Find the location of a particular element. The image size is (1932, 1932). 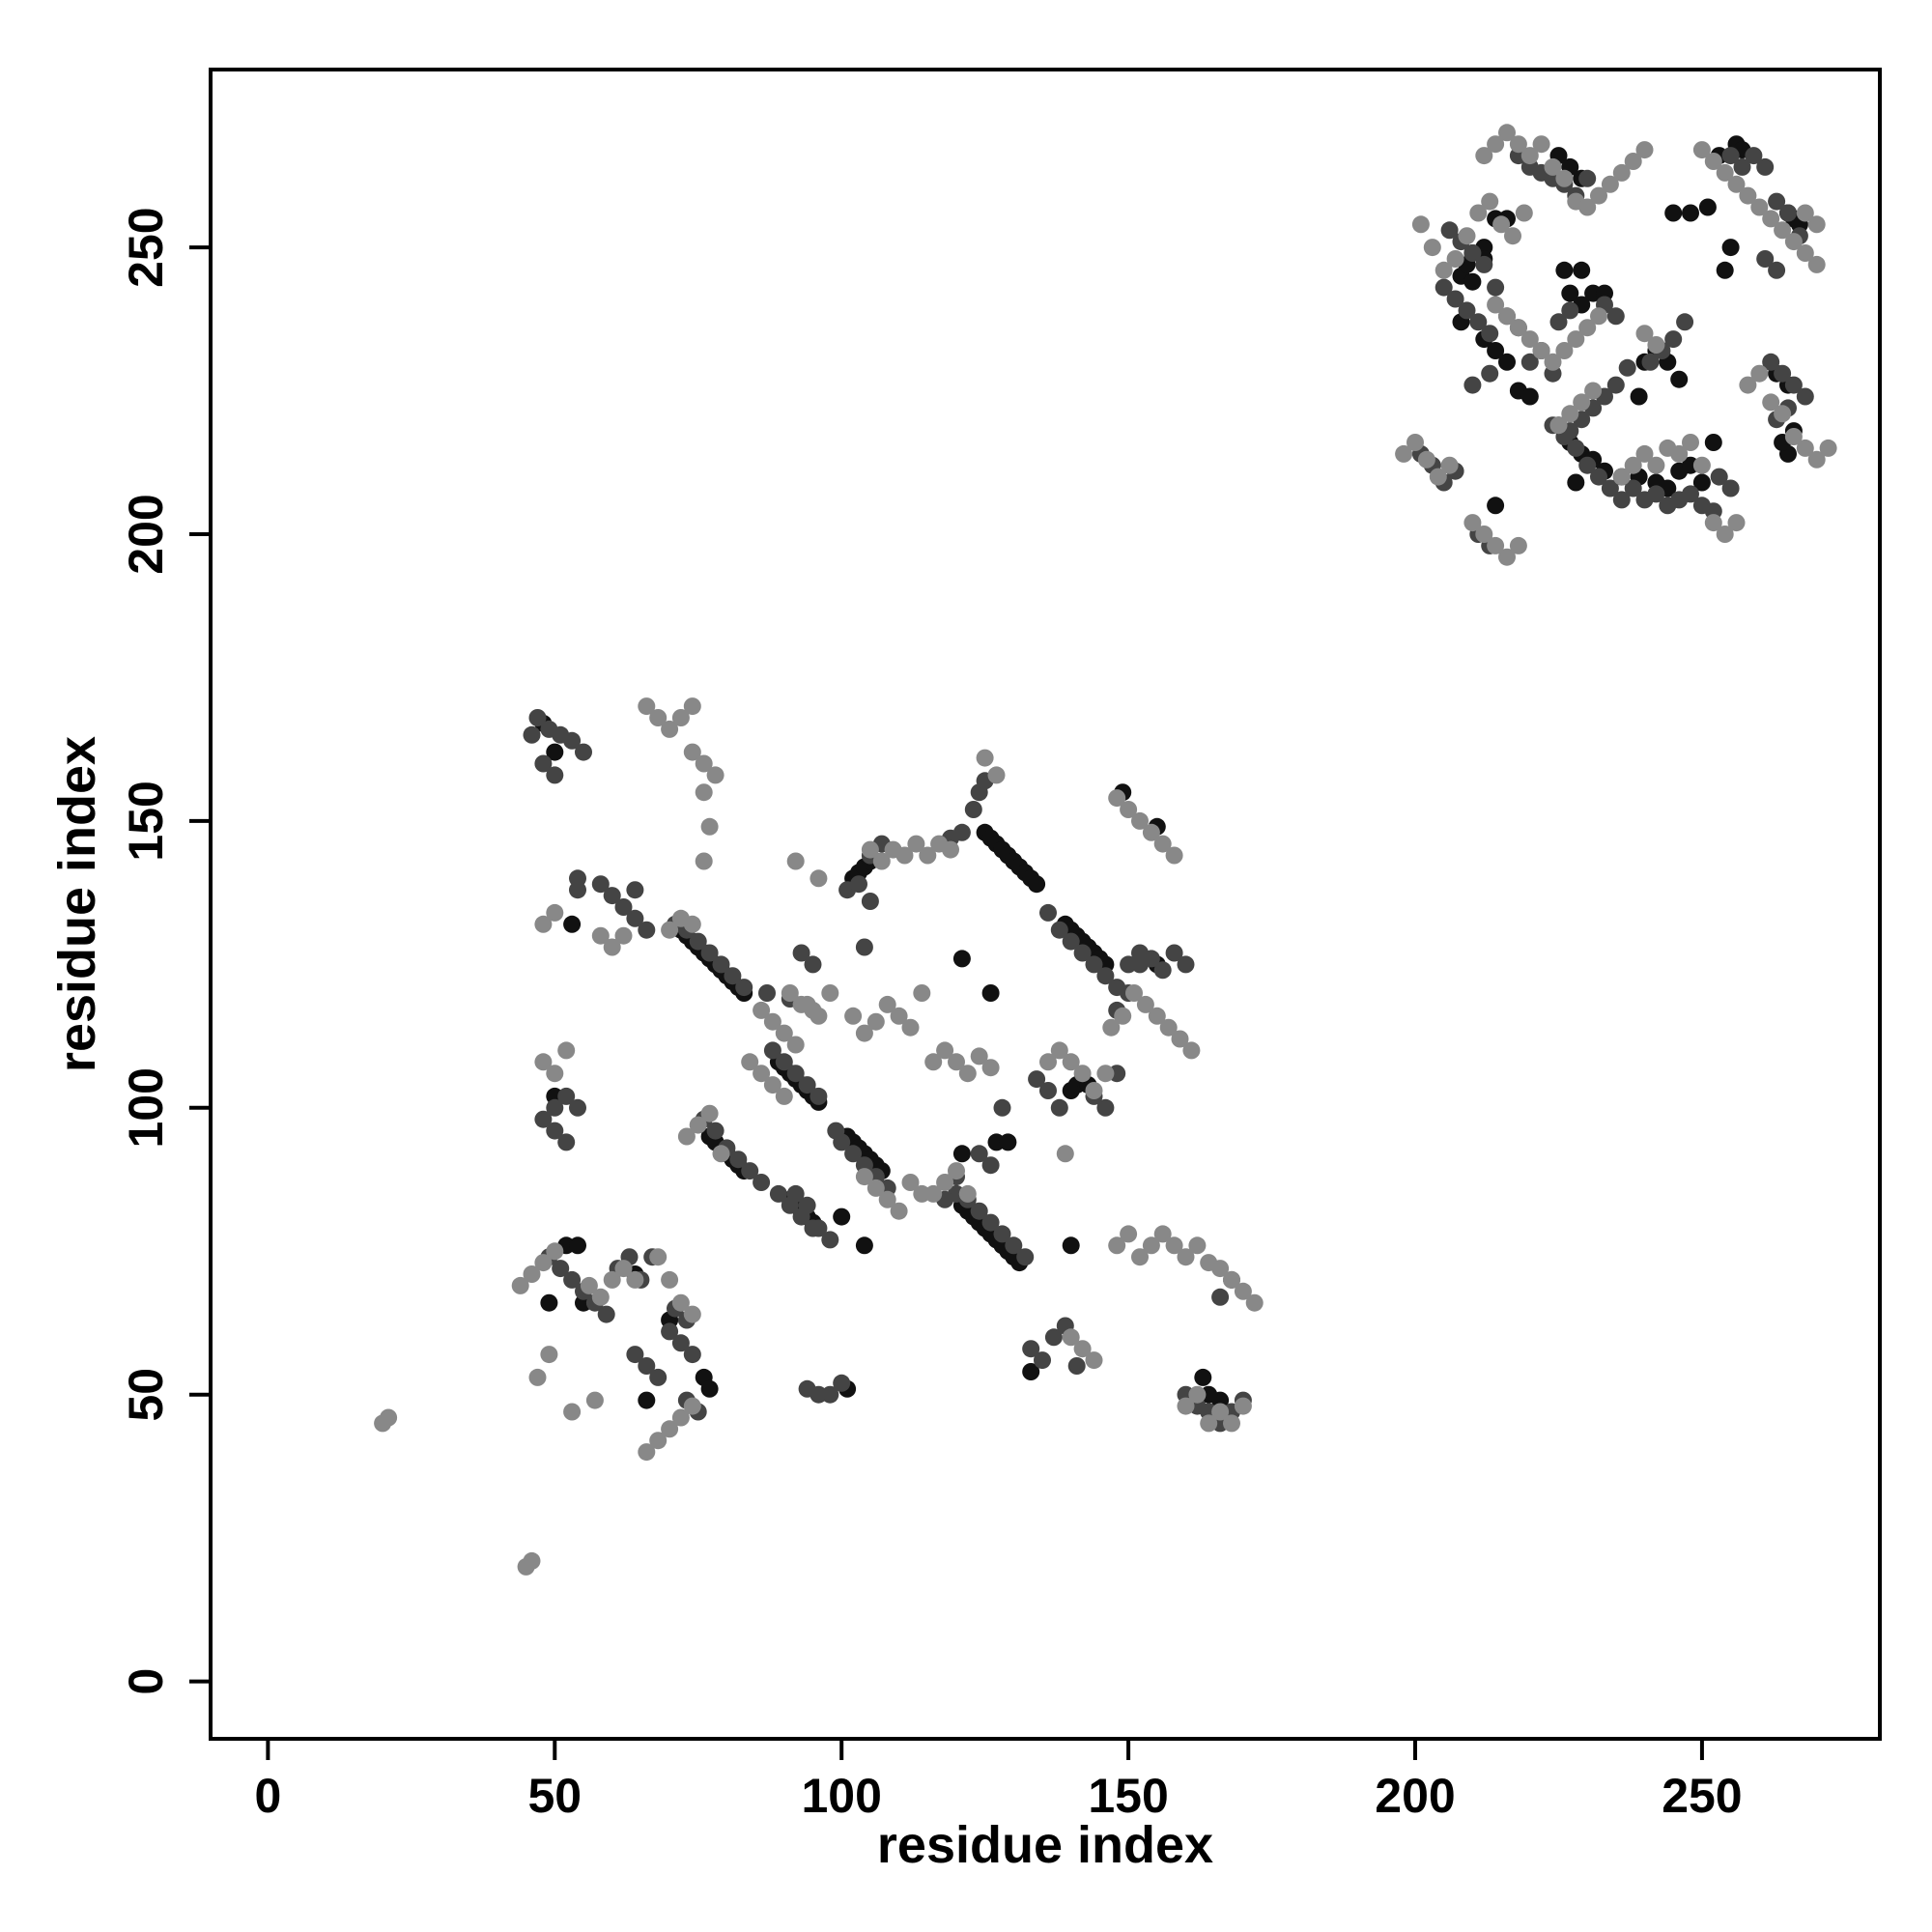

x-tick-label: 0 is located at coordinates (267, 1796).